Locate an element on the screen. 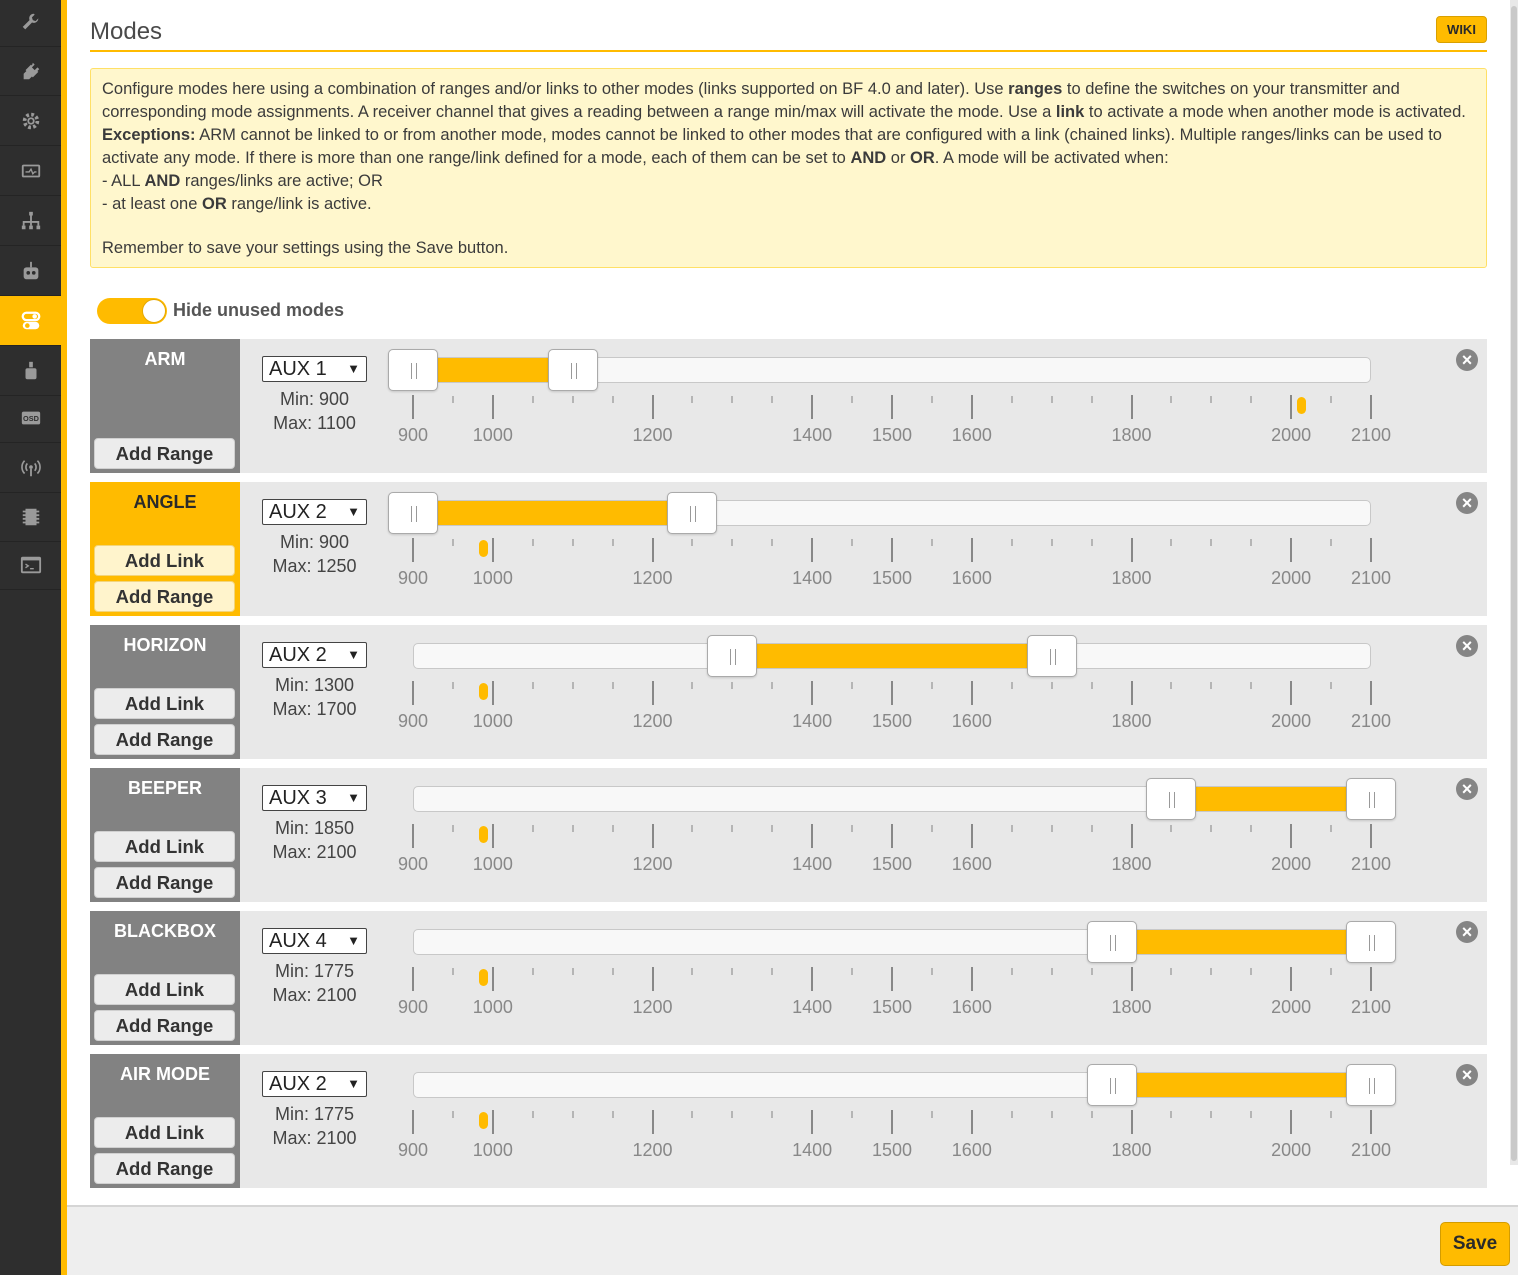 Image resolution: width=1518 pixels, height=1275 pixels. channel-select: AUX 4 ▼ is located at coordinates (314, 941).